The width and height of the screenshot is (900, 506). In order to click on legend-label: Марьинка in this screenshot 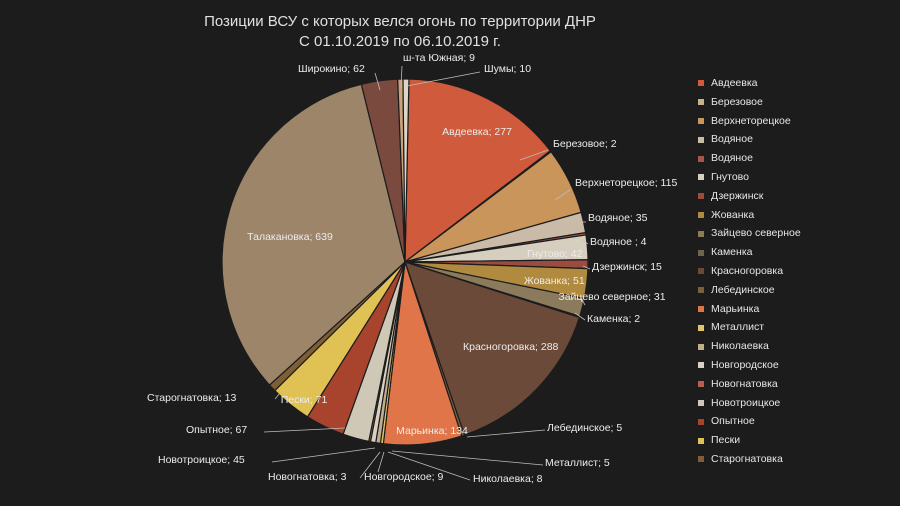, I will do `click(735, 308)`.